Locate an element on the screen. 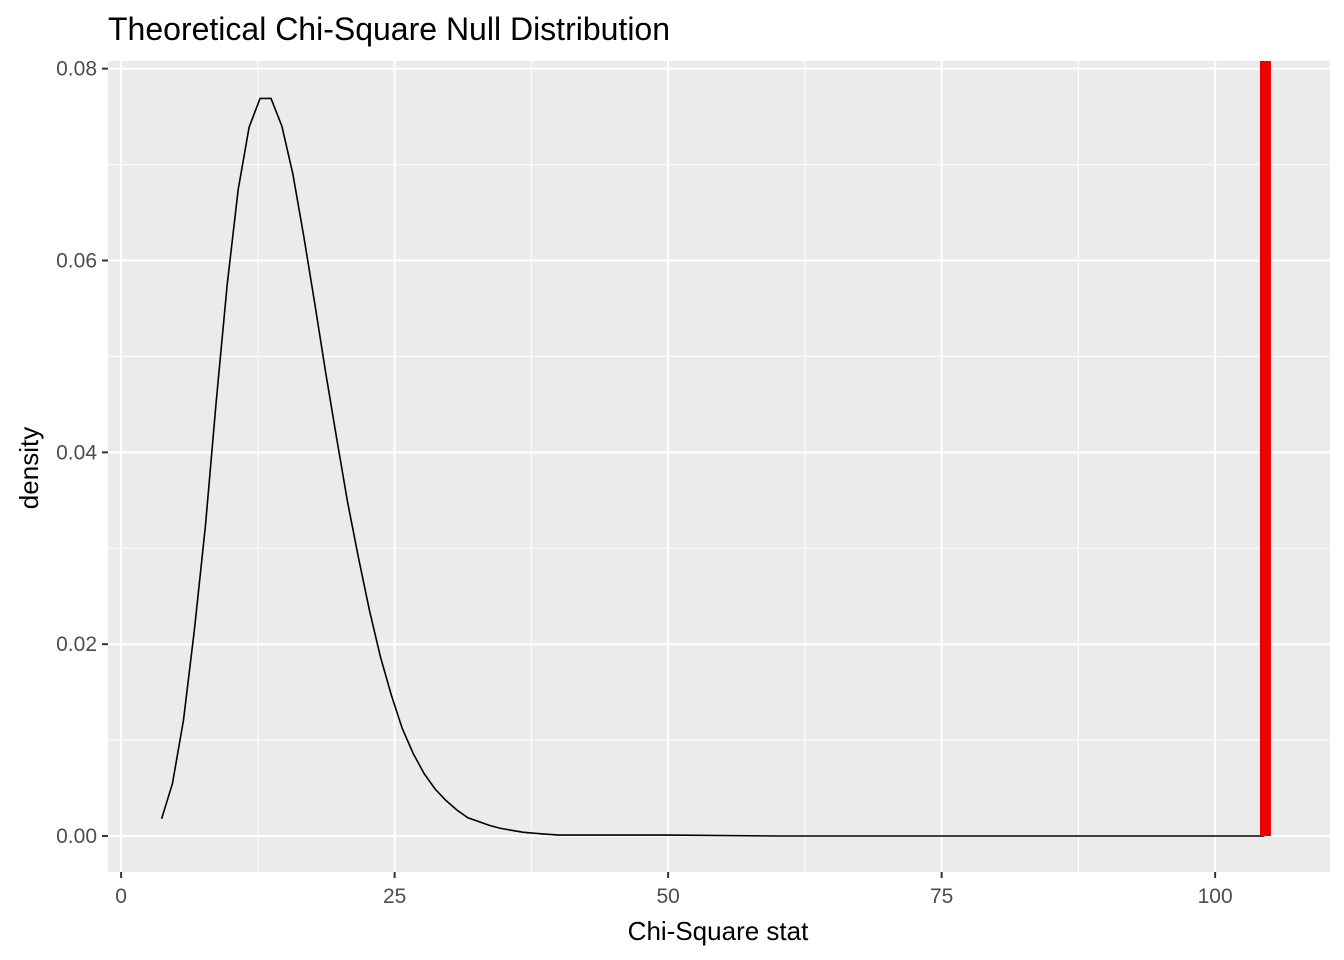  x-tick-label: 0 is located at coordinates (121, 896).